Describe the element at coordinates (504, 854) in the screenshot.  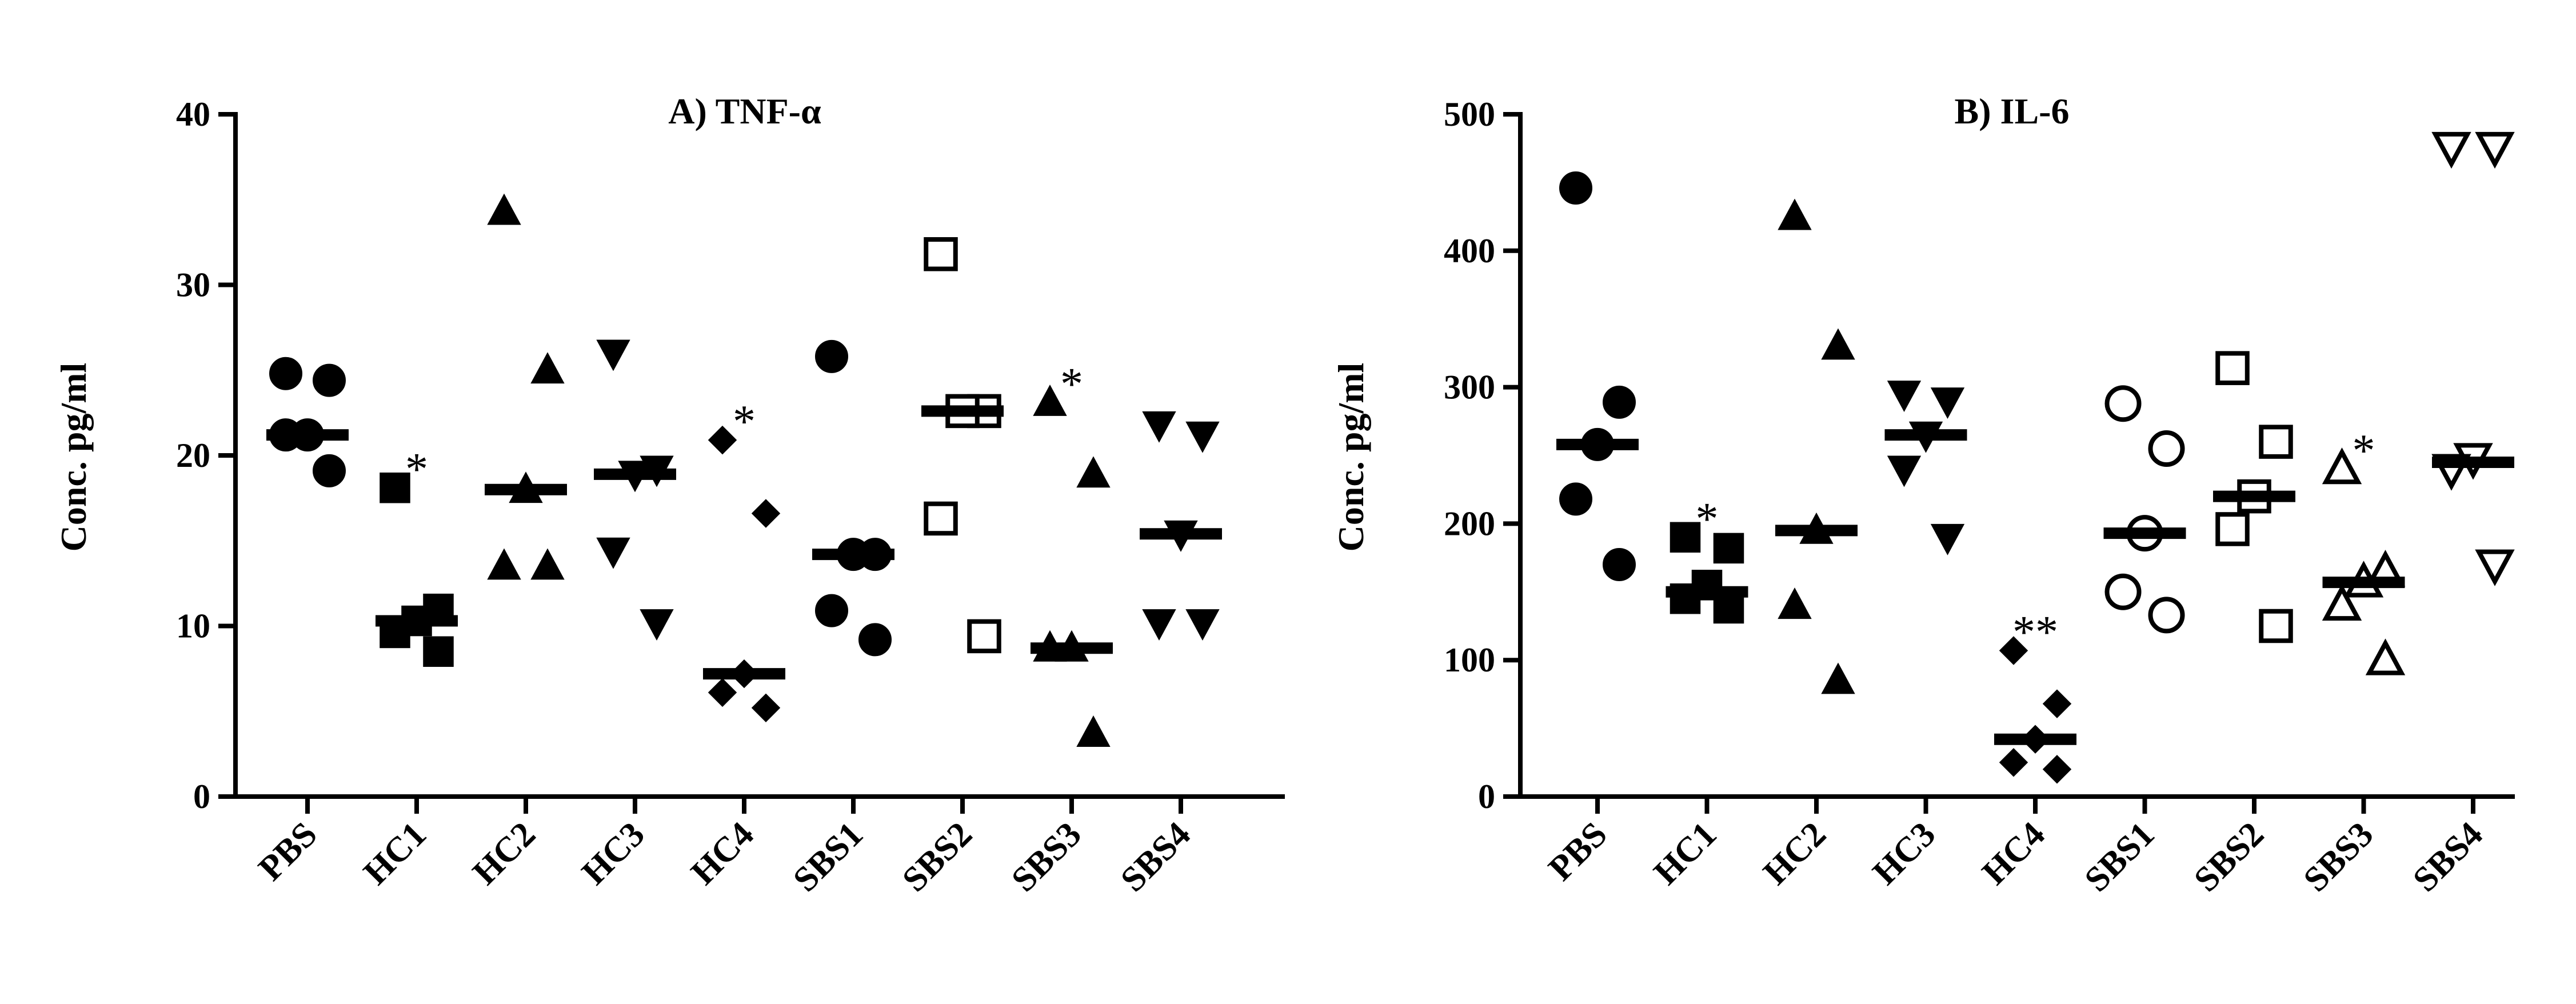
I see `x-tick-label: HC2` at that location.